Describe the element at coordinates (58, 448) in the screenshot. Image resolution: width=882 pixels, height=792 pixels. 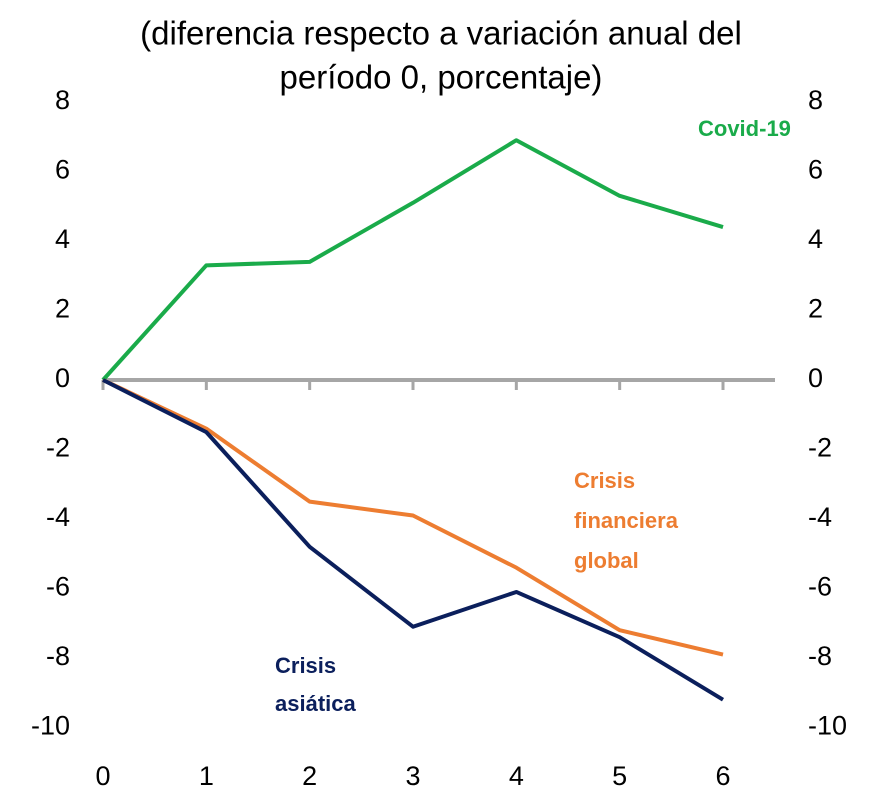
I see `y-tick-label: -2` at that location.